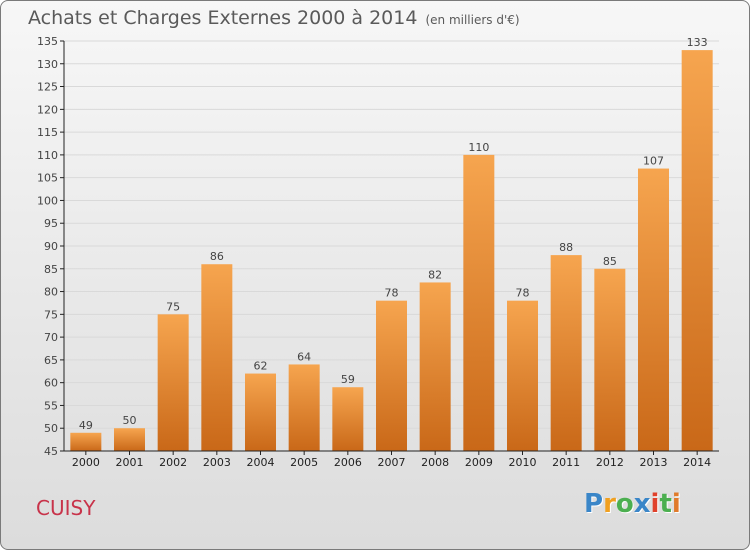  Describe the element at coordinates (304, 407) in the screenshot. I see `bar-2005` at that location.